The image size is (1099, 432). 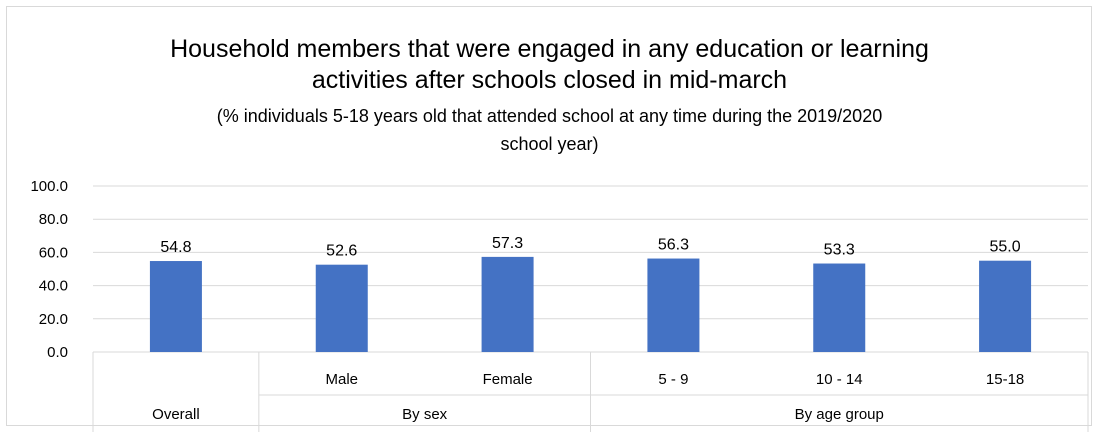 What do you see at coordinates (341, 379) in the screenshot?
I see `category-label-1: Male` at bounding box center [341, 379].